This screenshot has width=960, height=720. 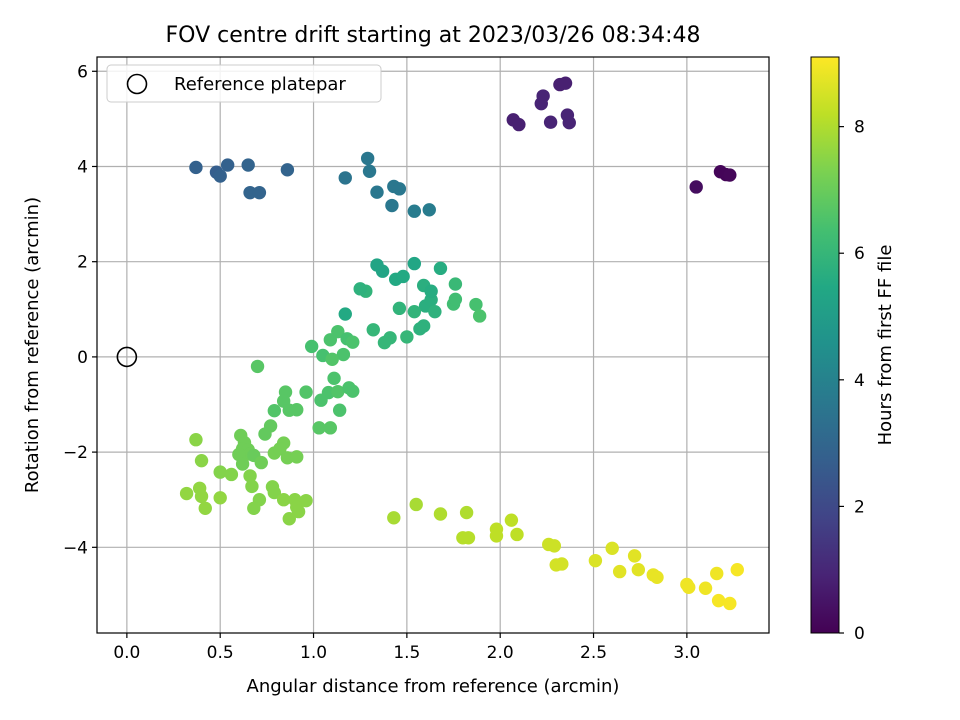 What do you see at coordinates (126, 653) in the screenshot?
I see `x-tick-label: 0.0` at bounding box center [126, 653].